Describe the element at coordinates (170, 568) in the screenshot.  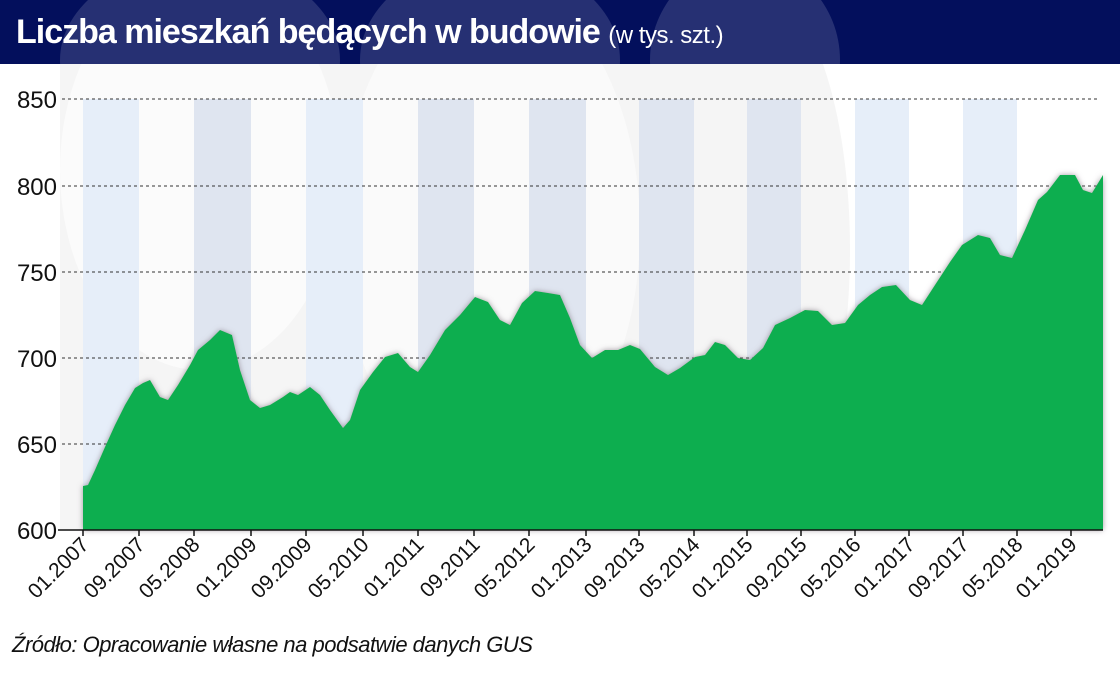
I see `x-tick-label: 05.2008` at that location.